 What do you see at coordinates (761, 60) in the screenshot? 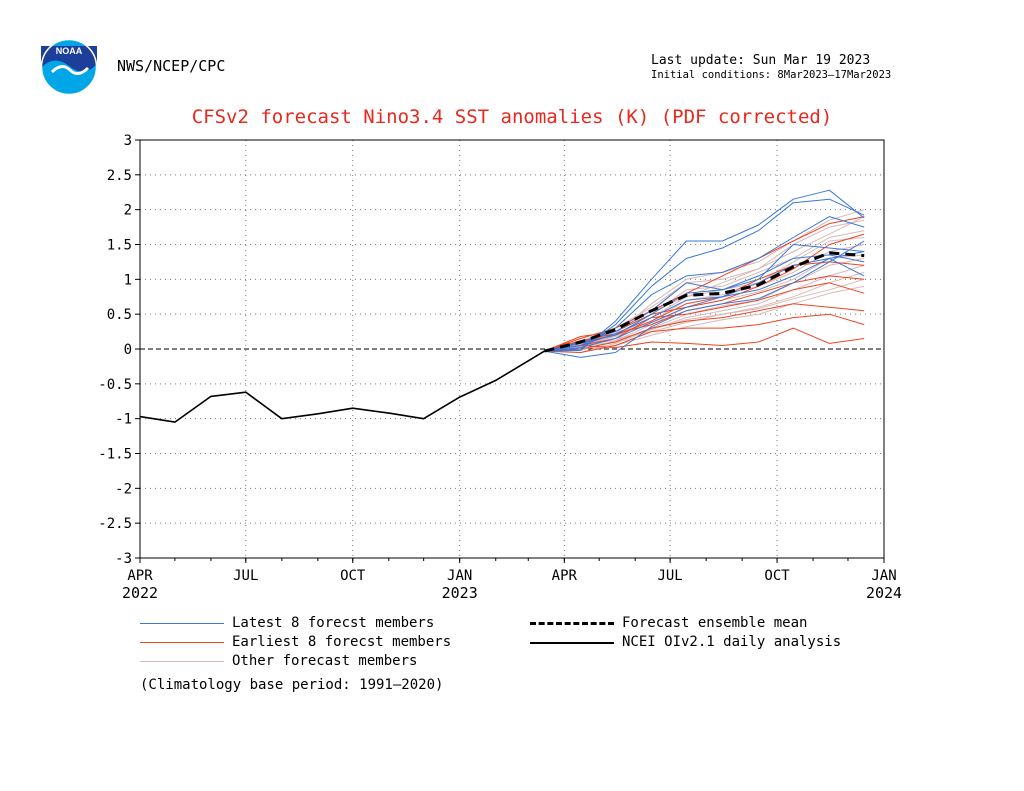
I see `last-update: Last update: Sun Mar 19 2023` at bounding box center [761, 60].